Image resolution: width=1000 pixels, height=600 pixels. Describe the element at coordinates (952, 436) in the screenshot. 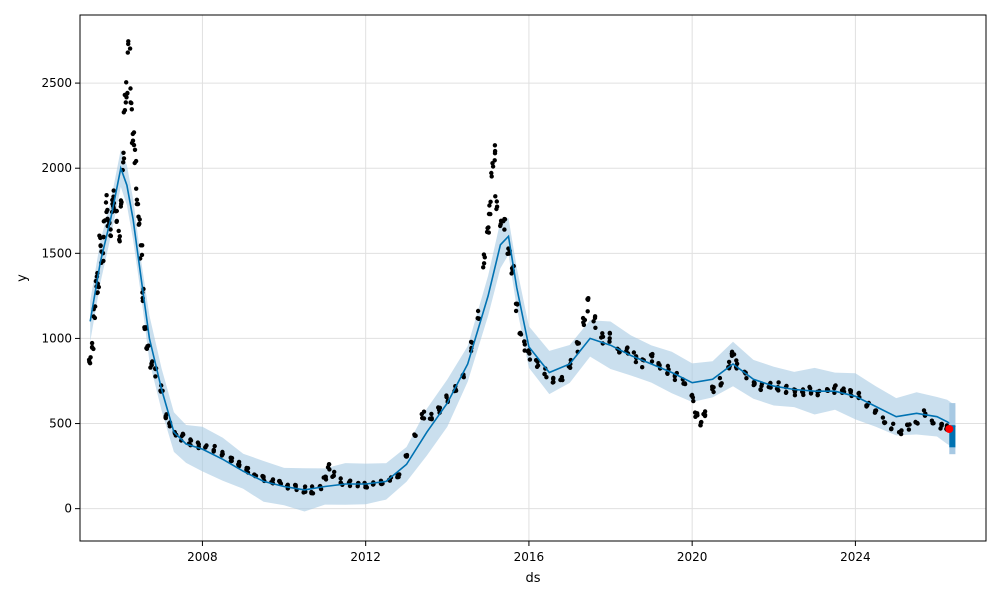

I see `future-forecast-block` at that location.